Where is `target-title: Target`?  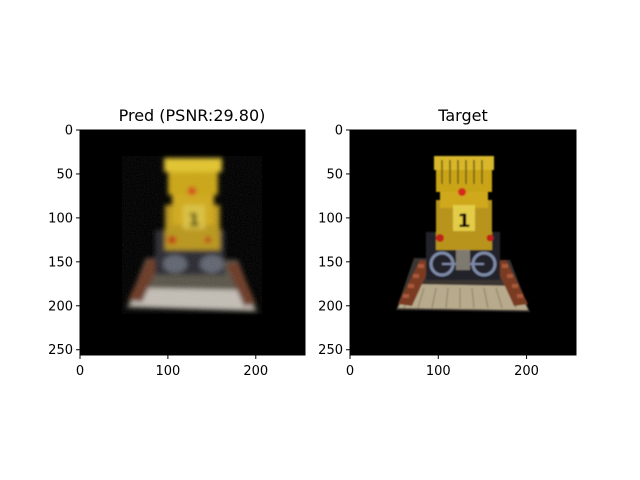
target-title: Target is located at coordinates (462, 115).